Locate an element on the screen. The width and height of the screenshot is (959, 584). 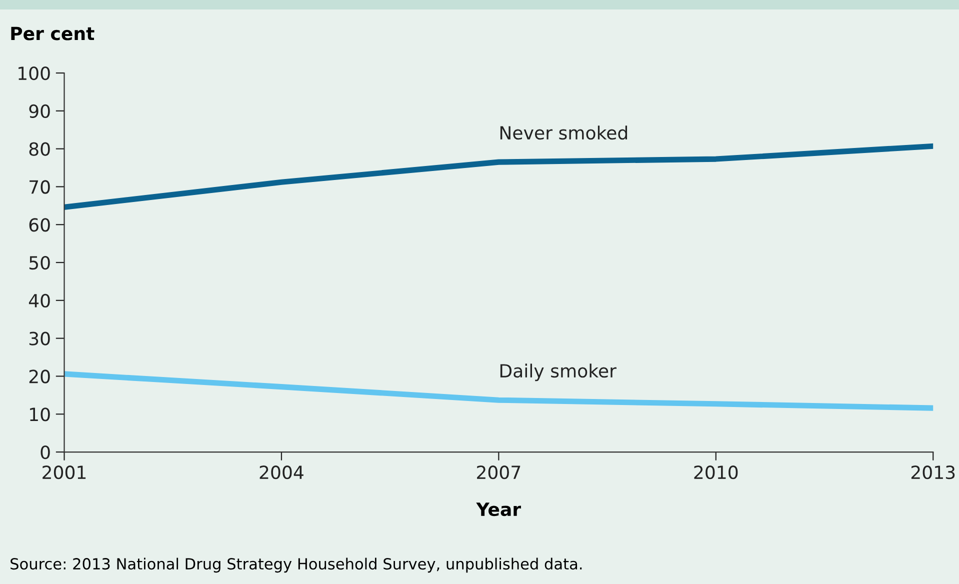
x-tick-label: 2010 is located at coordinates (716, 473).